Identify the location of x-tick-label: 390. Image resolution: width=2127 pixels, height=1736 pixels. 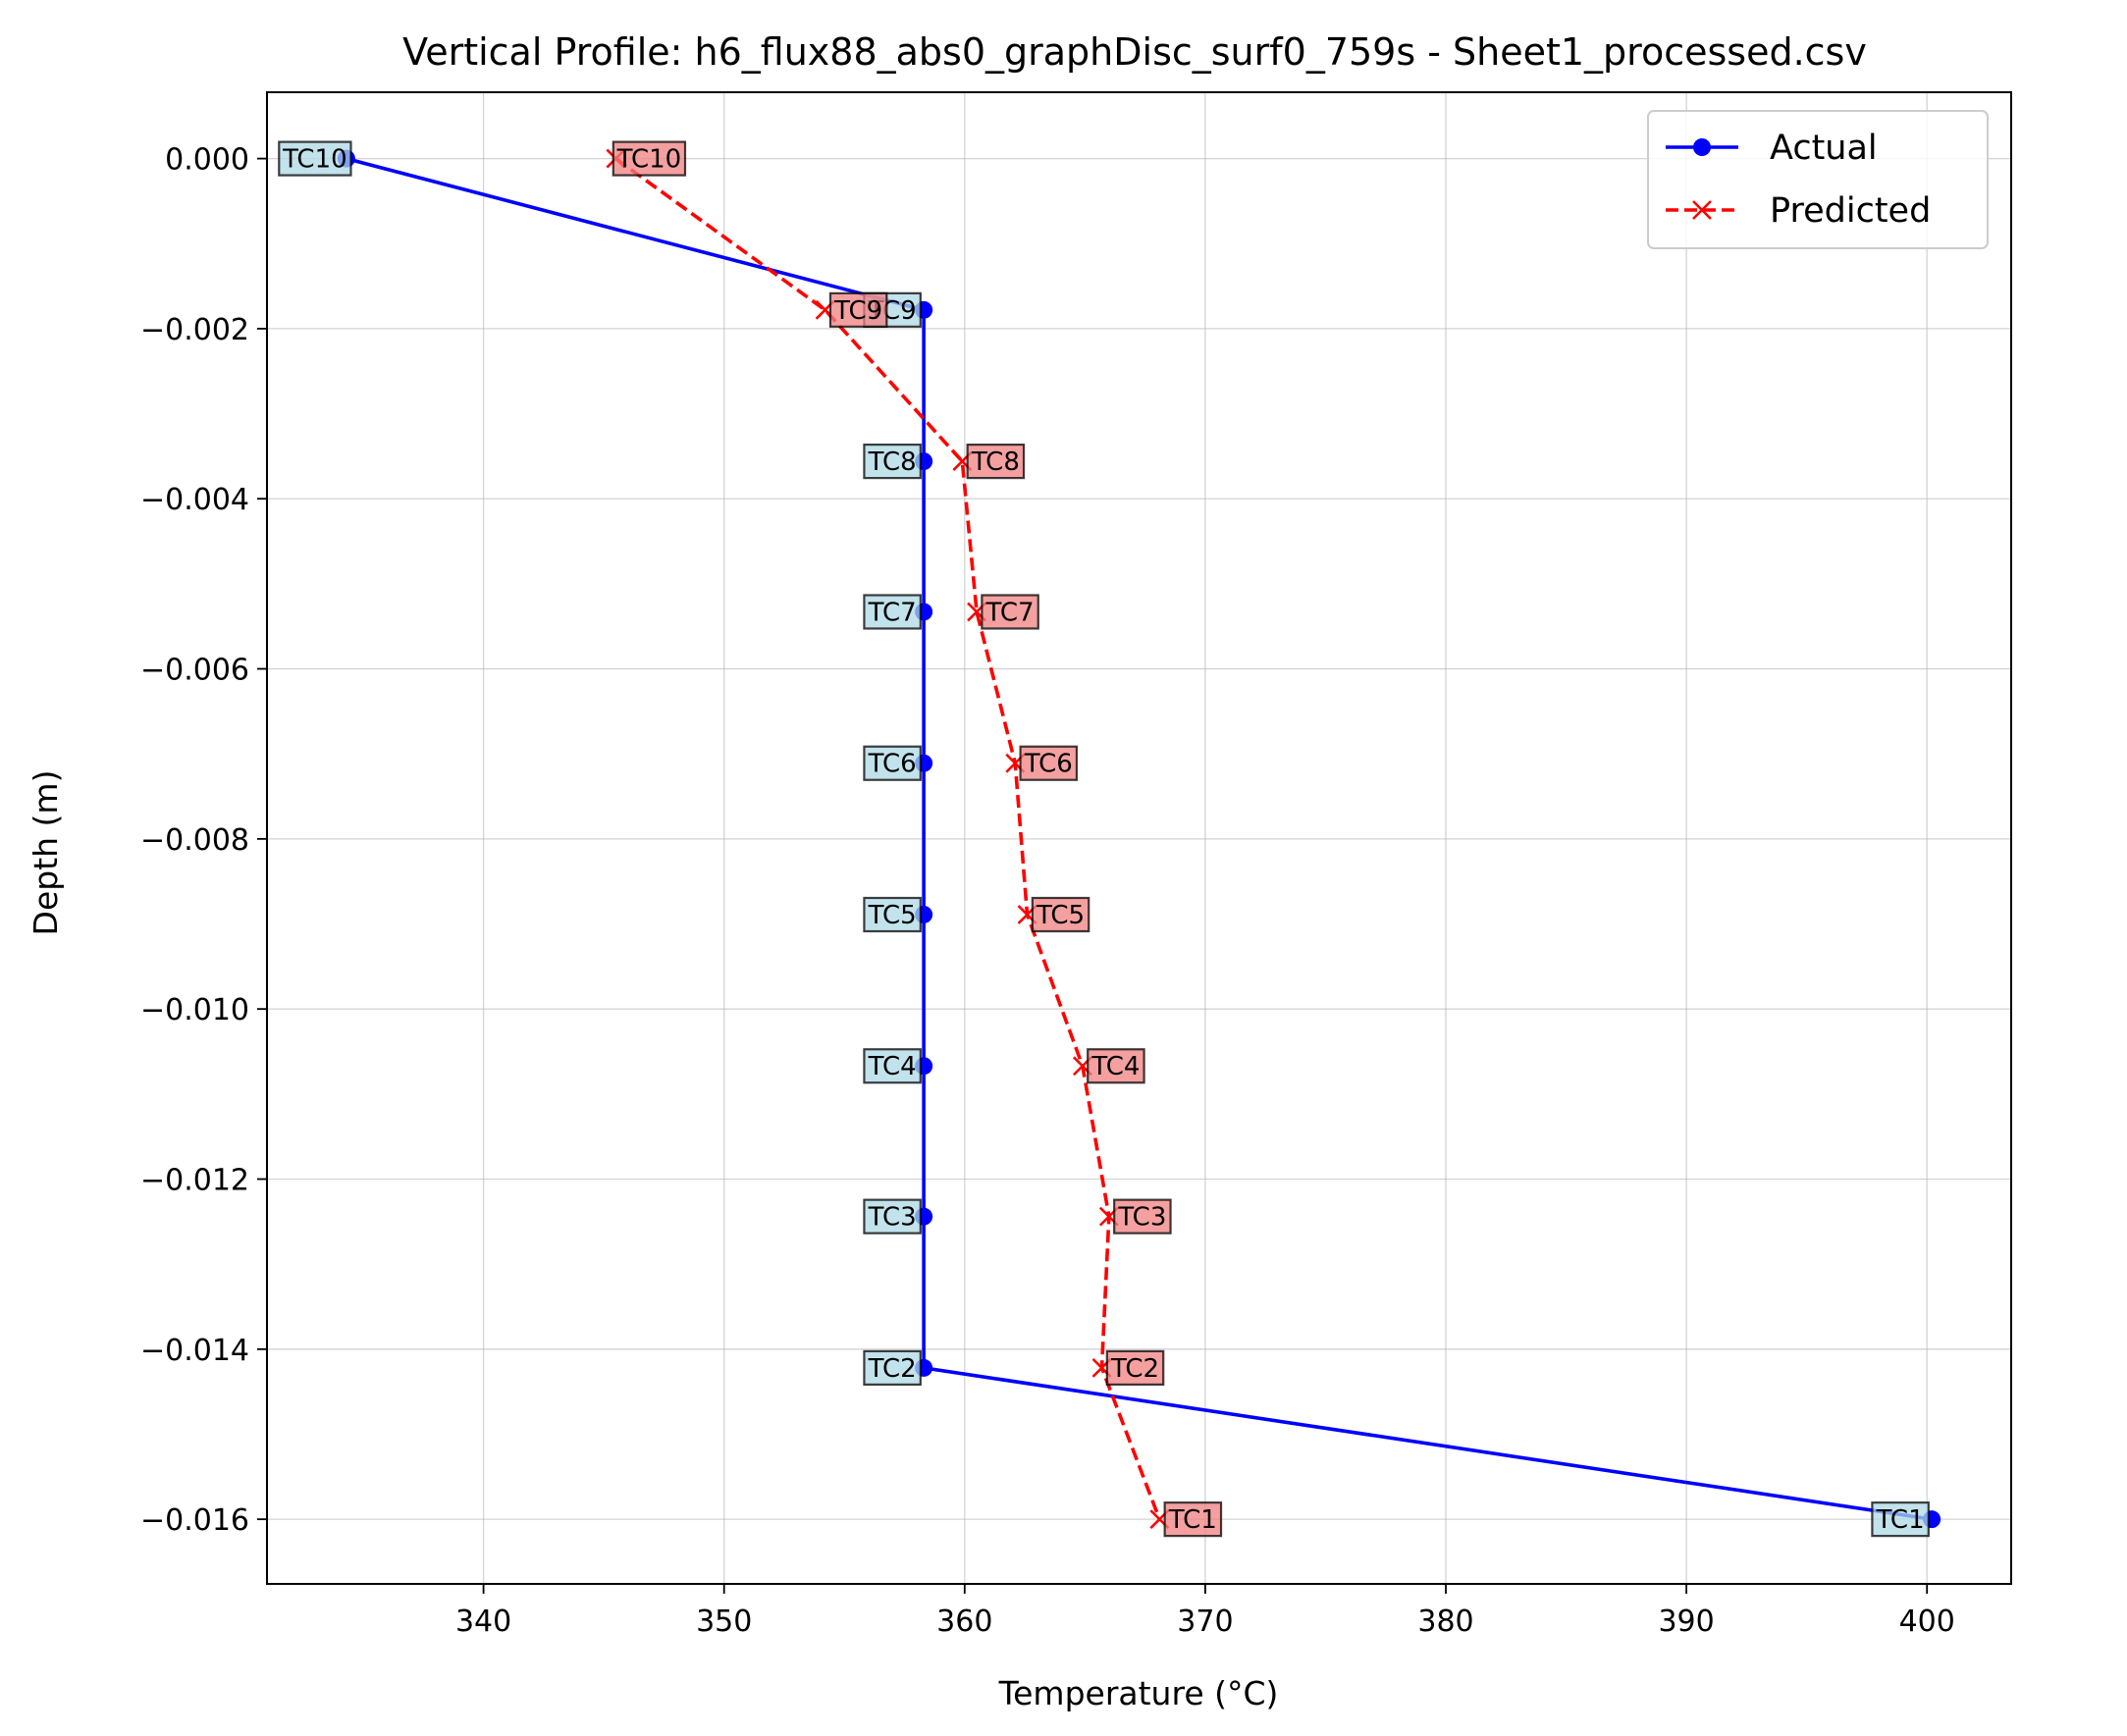
(1686, 1621).